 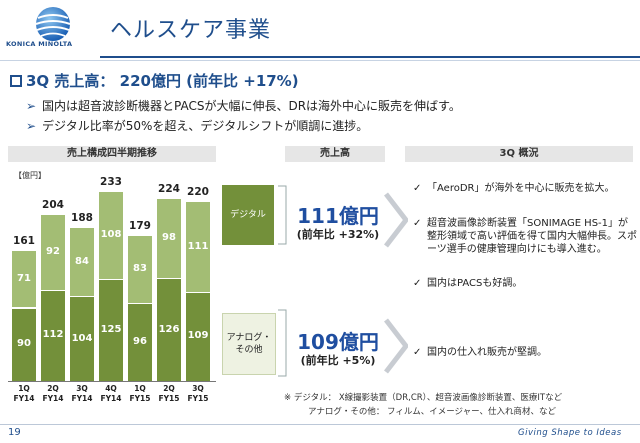 I want to click on bar-segment-analog: 125, so click(x=111, y=329).